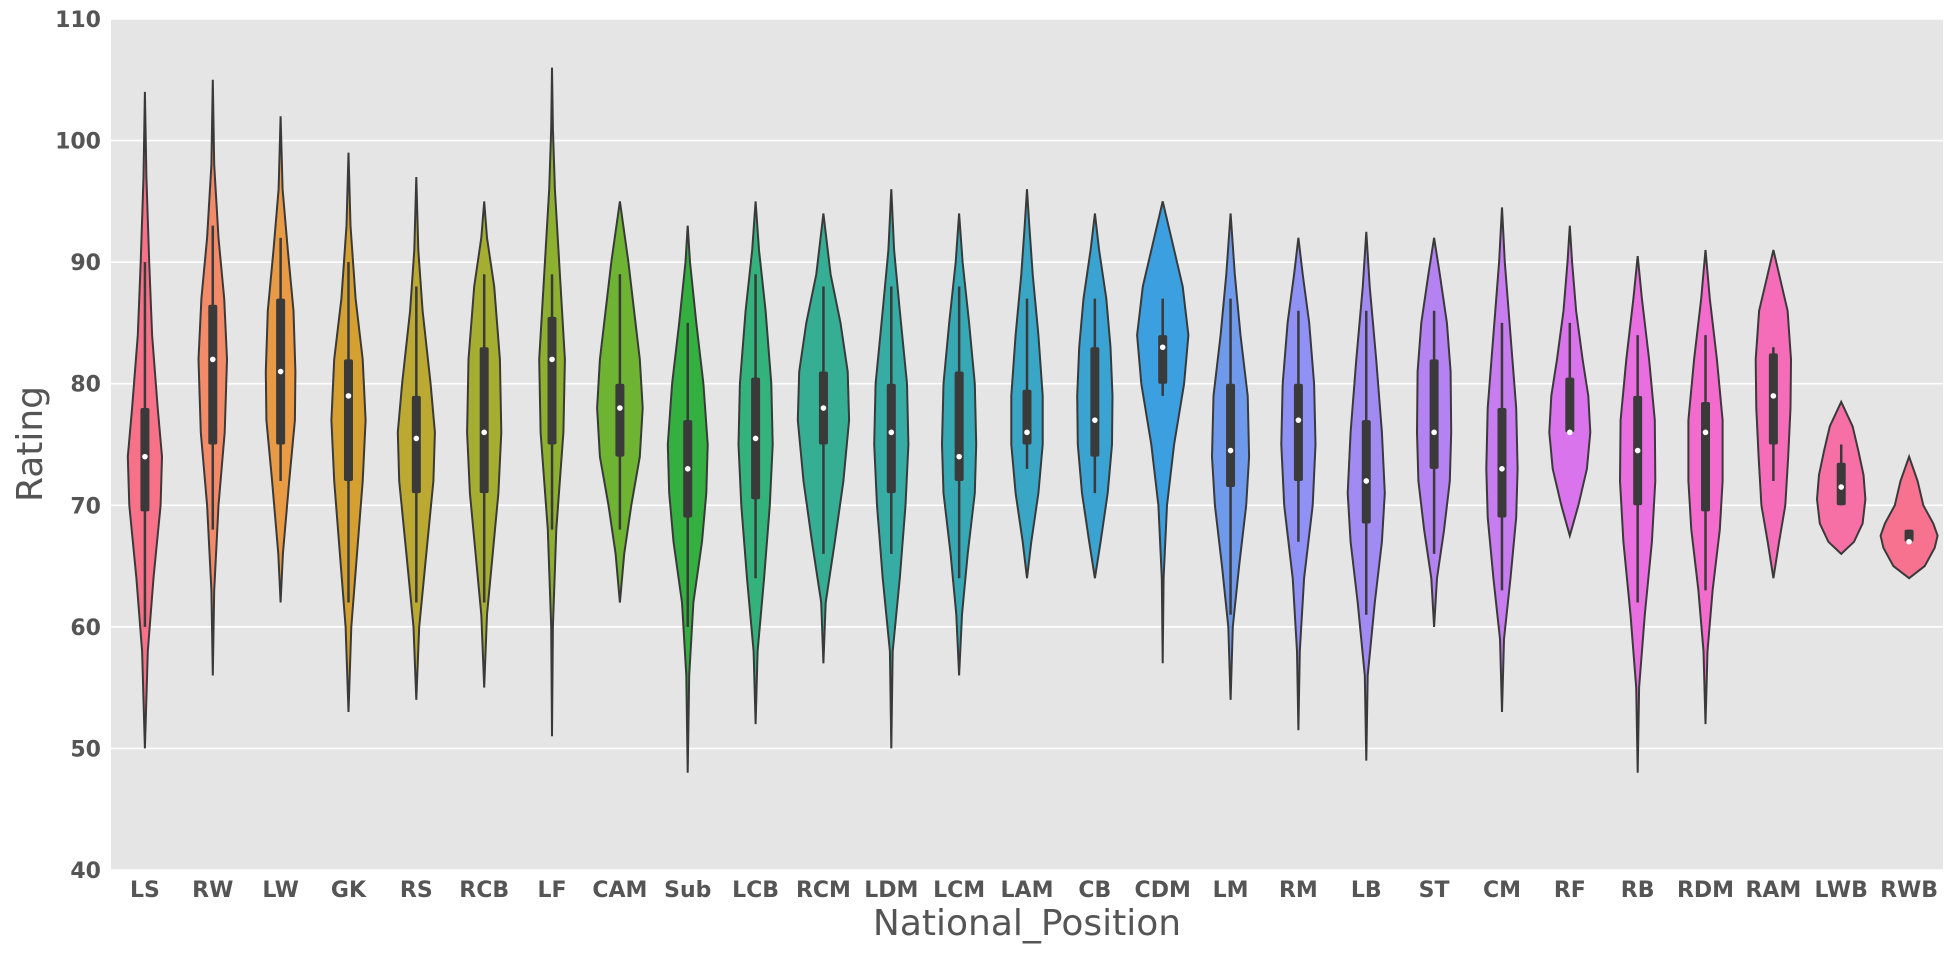  I want to click on x-tick-label: RS, so click(416, 890).